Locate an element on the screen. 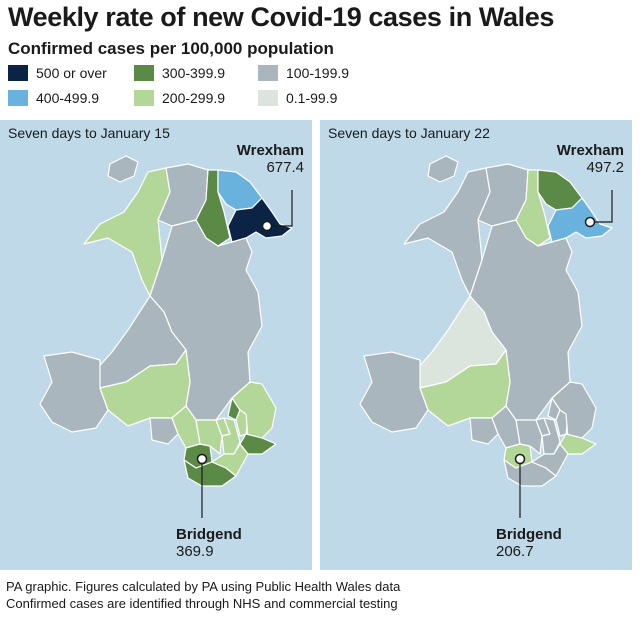 This screenshot has height=621, width=640. legend-item-400-499: 400-499.9 is located at coordinates (53, 98).